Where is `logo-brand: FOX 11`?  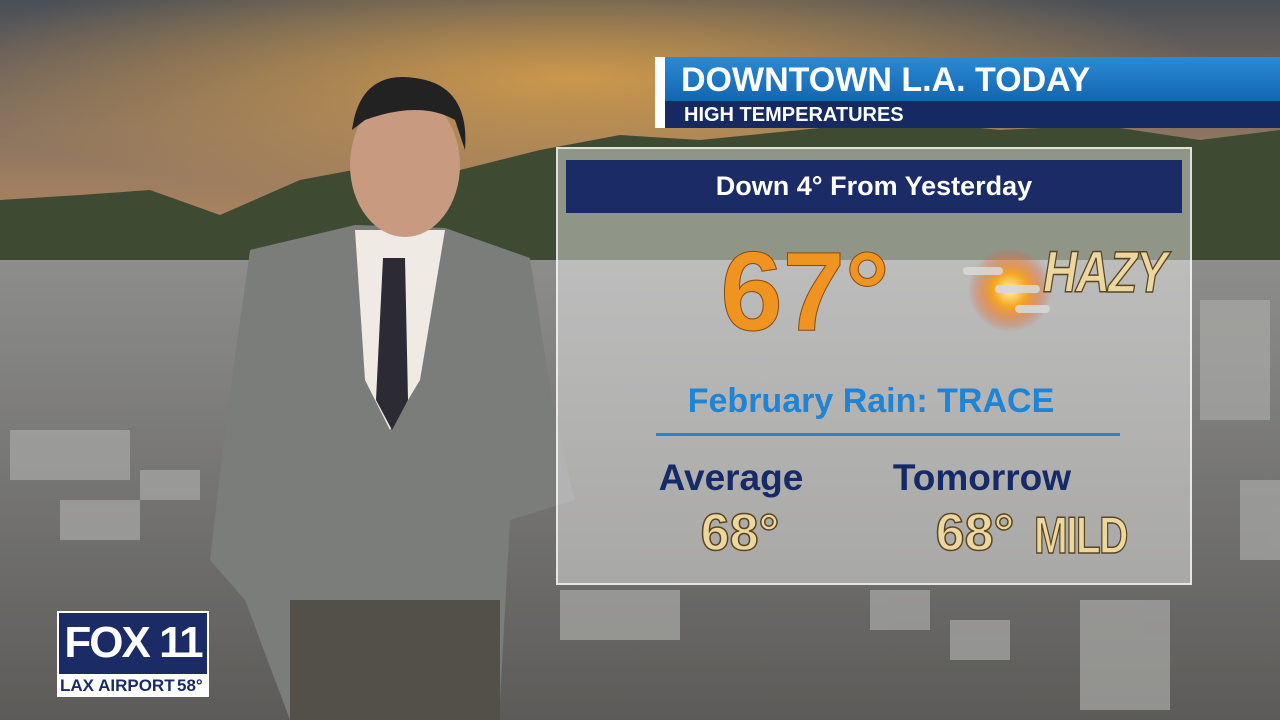 logo-brand: FOX 11 is located at coordinates (133, 642).